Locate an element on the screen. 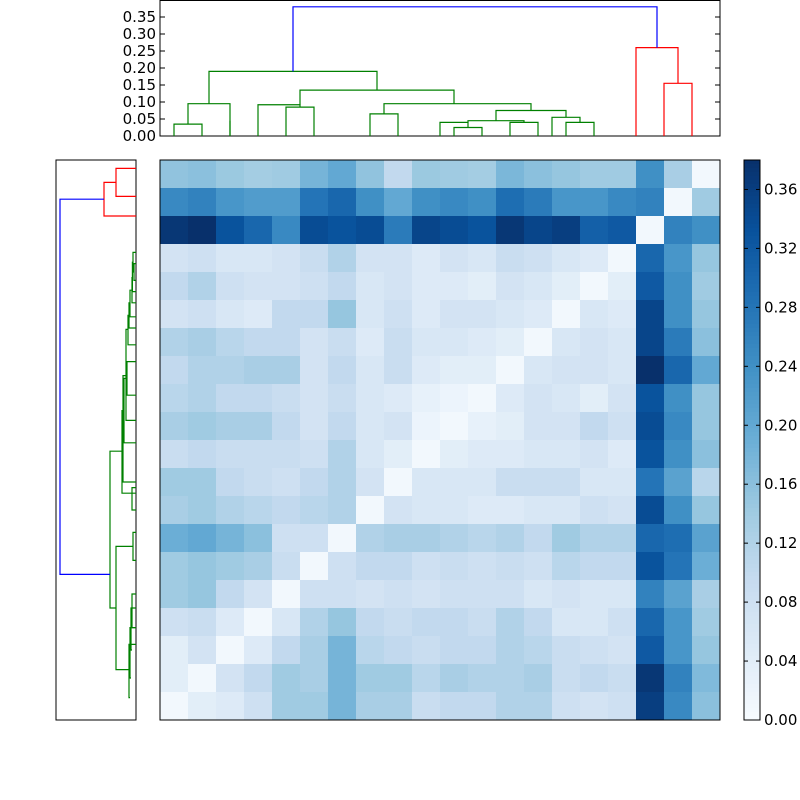  top-dendrogram-link is located at coordinates (531, 115).